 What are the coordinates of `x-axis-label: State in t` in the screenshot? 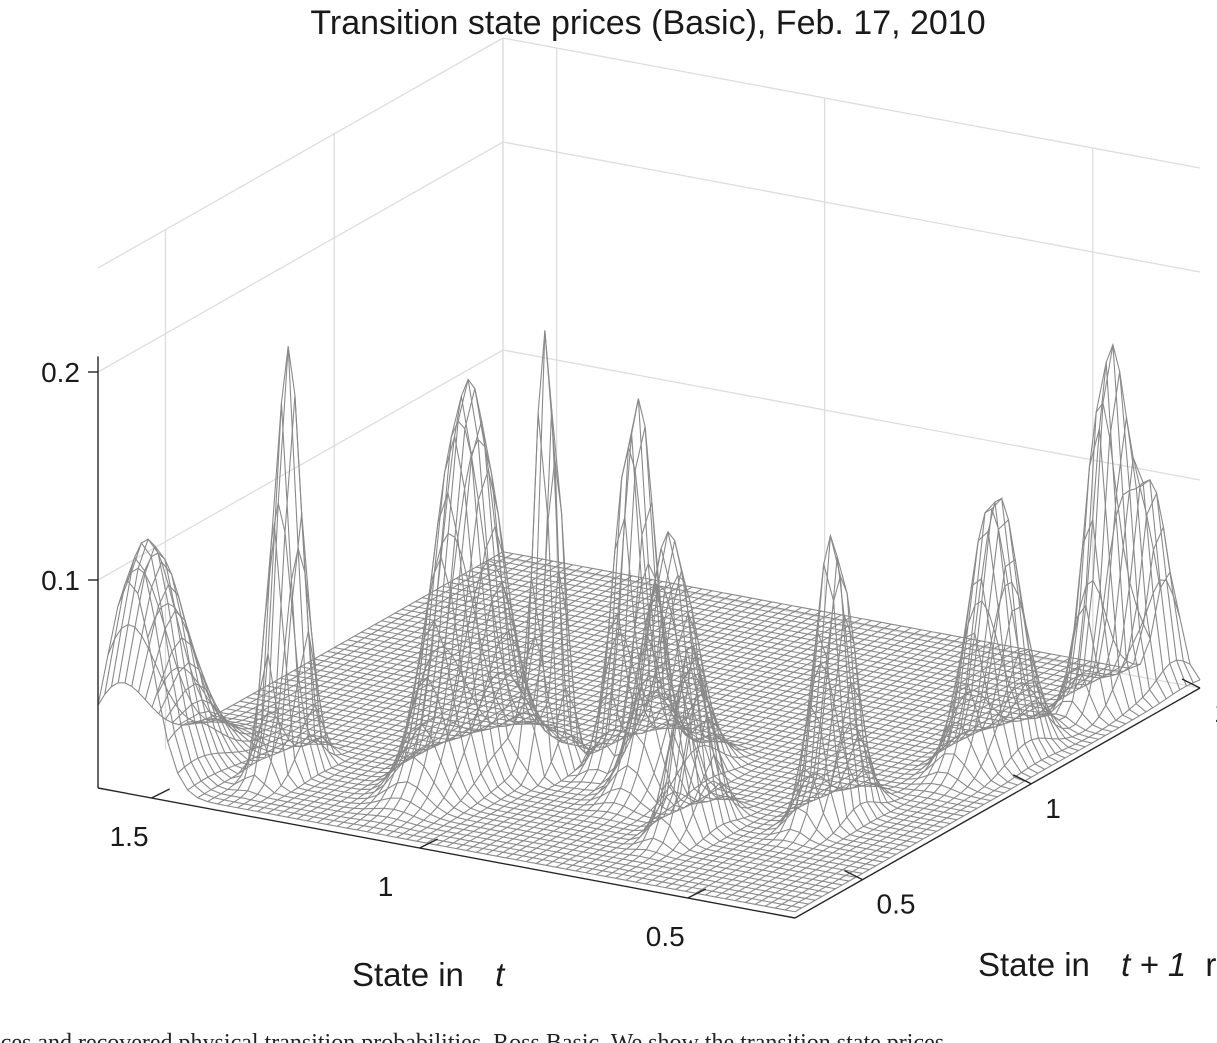 It's located at (429, 974).